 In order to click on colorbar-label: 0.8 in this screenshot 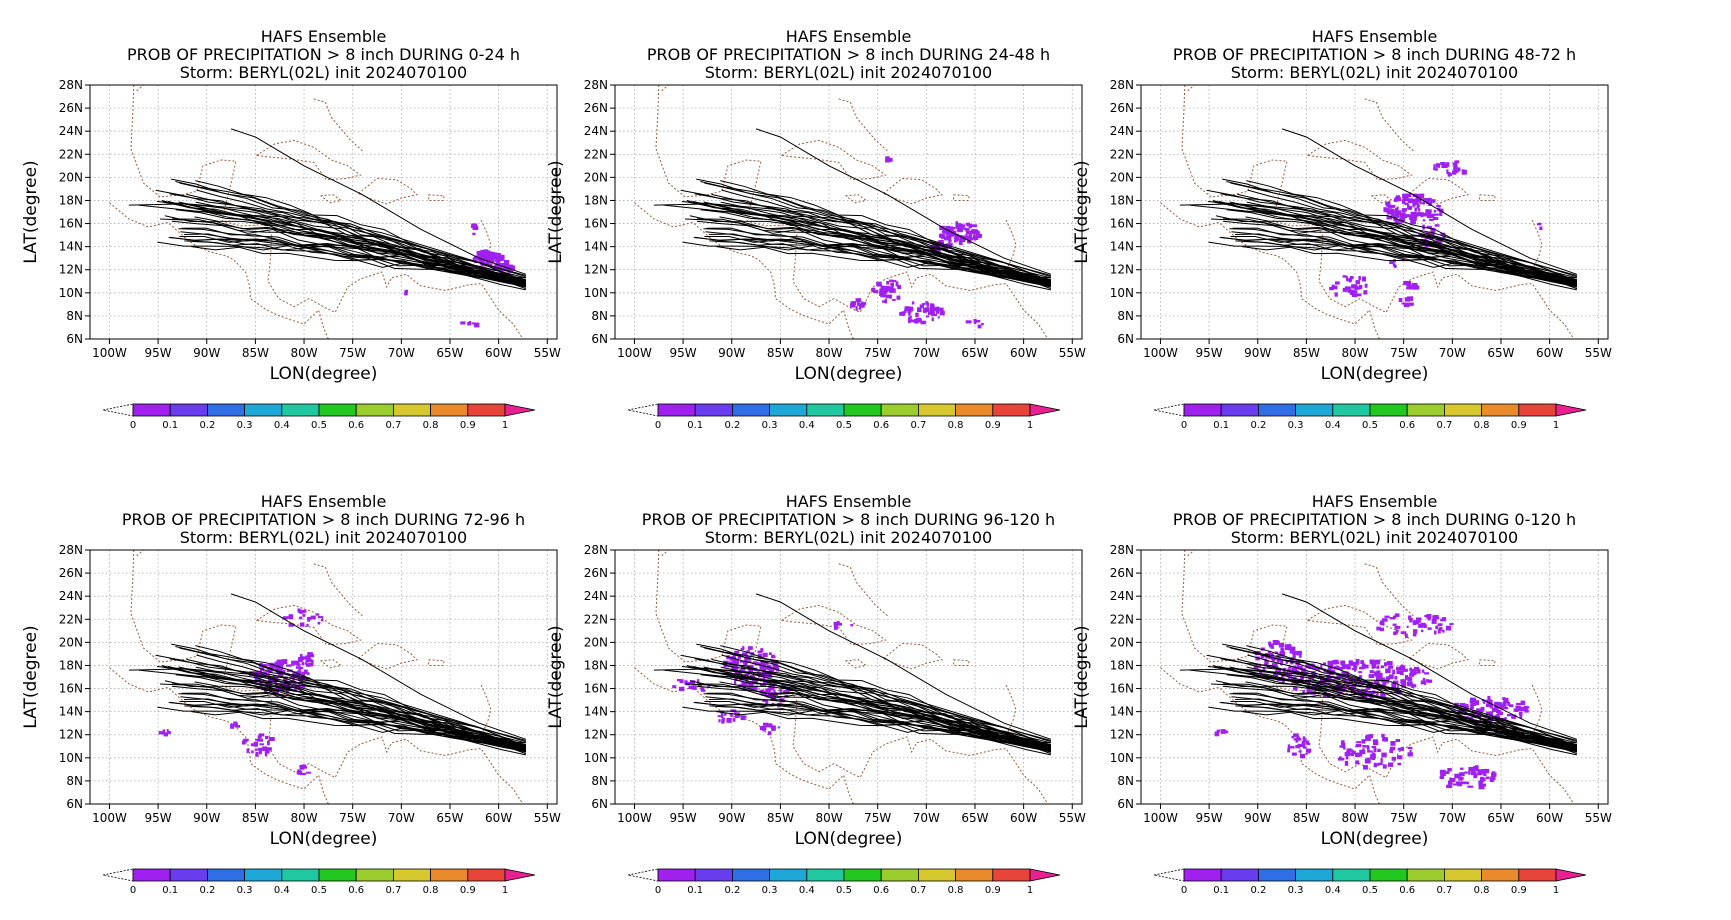, I will do `click(956, 425)`.